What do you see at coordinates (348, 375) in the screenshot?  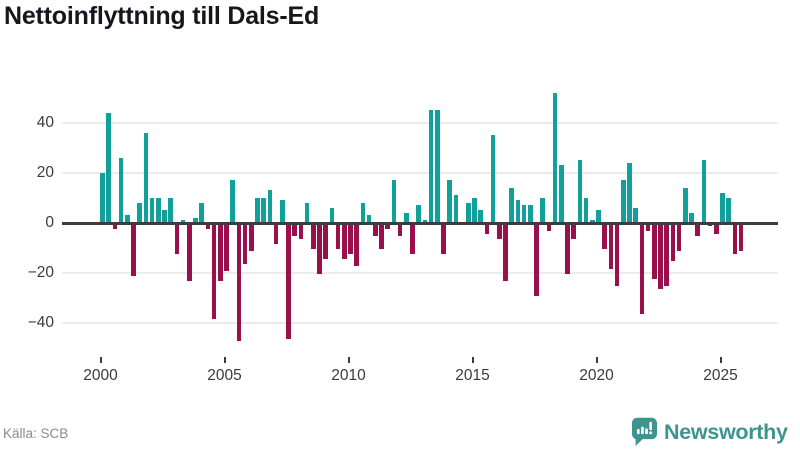 I see `x-tick-label: 2010` at bounding box center [348, 375].